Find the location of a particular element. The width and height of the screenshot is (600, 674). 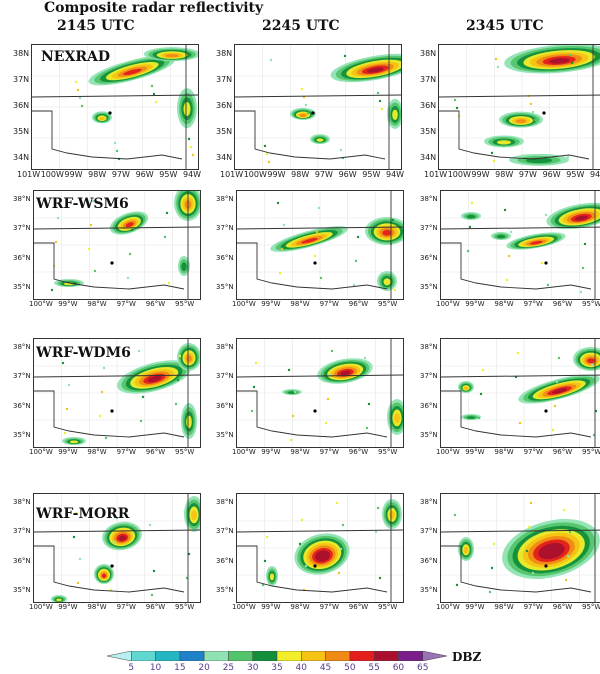

map-panel-r2-c1 is located at coordinates (117, 245).